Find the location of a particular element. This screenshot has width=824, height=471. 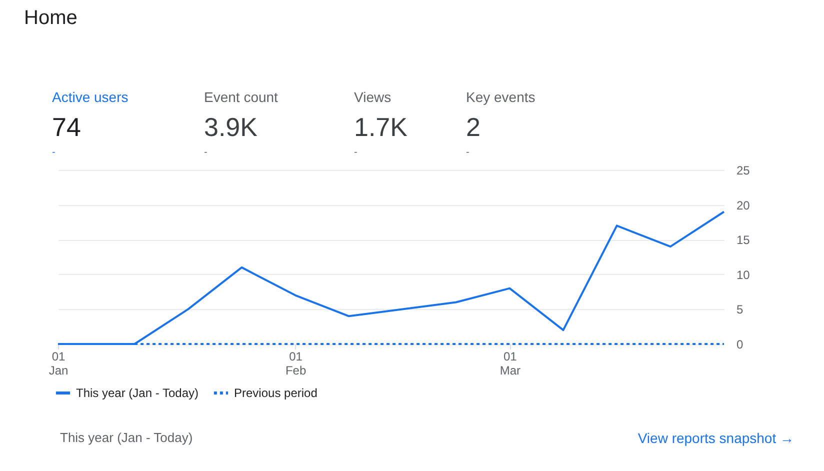

text: View reports snapshot → is located at coordinates (716, 438).